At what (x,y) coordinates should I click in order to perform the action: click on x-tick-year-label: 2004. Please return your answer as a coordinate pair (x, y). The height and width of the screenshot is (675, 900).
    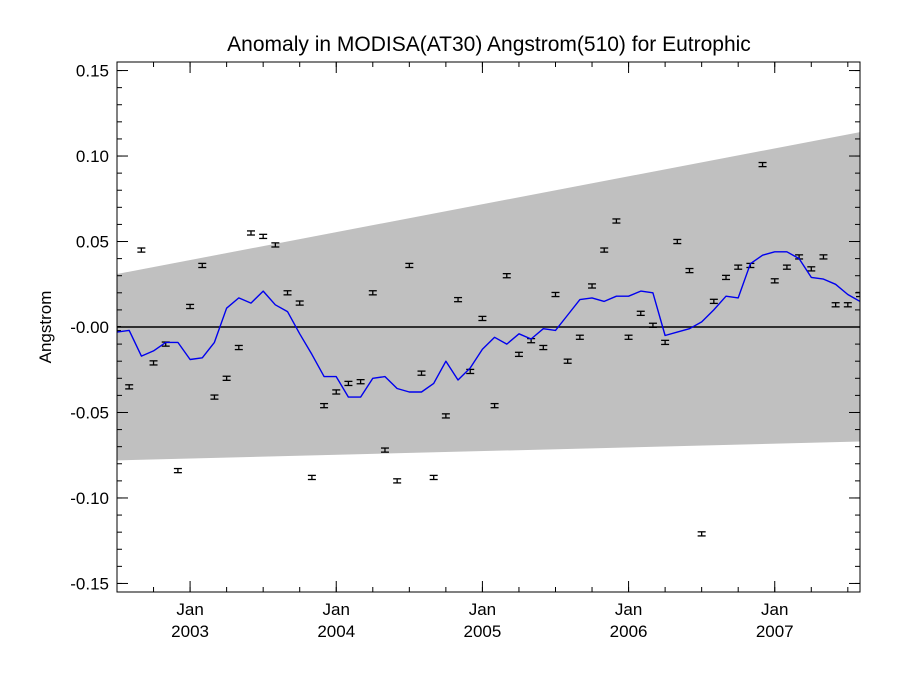
    Looking at the image, I should click on (336, 631).